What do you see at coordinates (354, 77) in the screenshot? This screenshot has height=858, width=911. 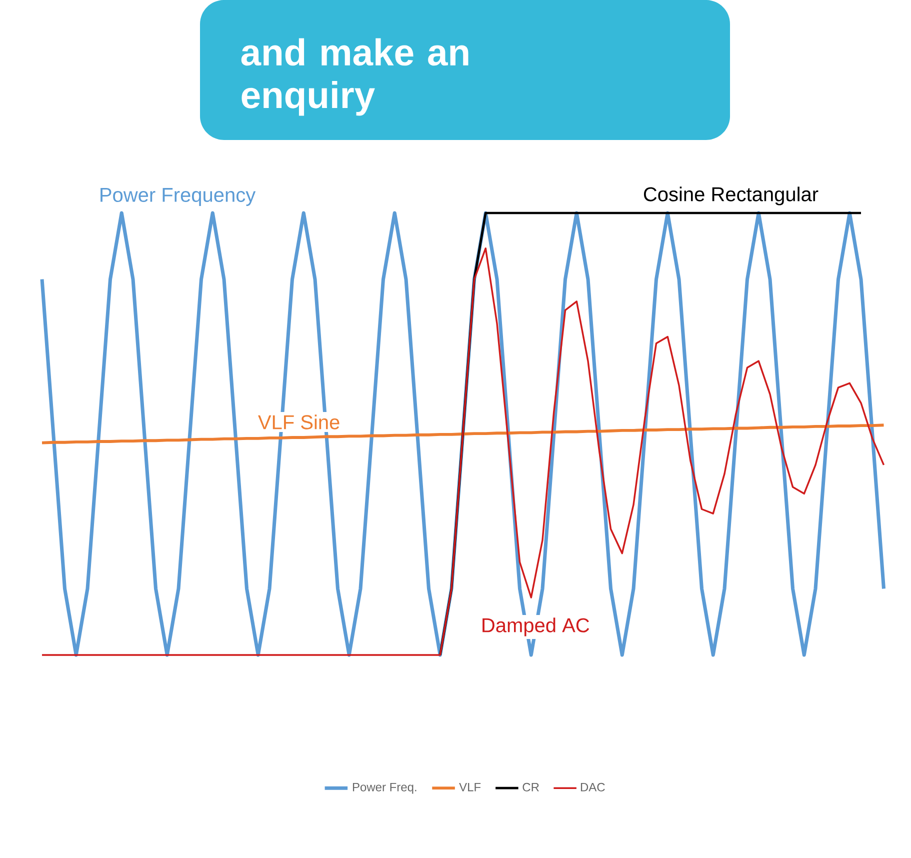 I see `text: and make an enquiry` at bounding box center [354, 77].